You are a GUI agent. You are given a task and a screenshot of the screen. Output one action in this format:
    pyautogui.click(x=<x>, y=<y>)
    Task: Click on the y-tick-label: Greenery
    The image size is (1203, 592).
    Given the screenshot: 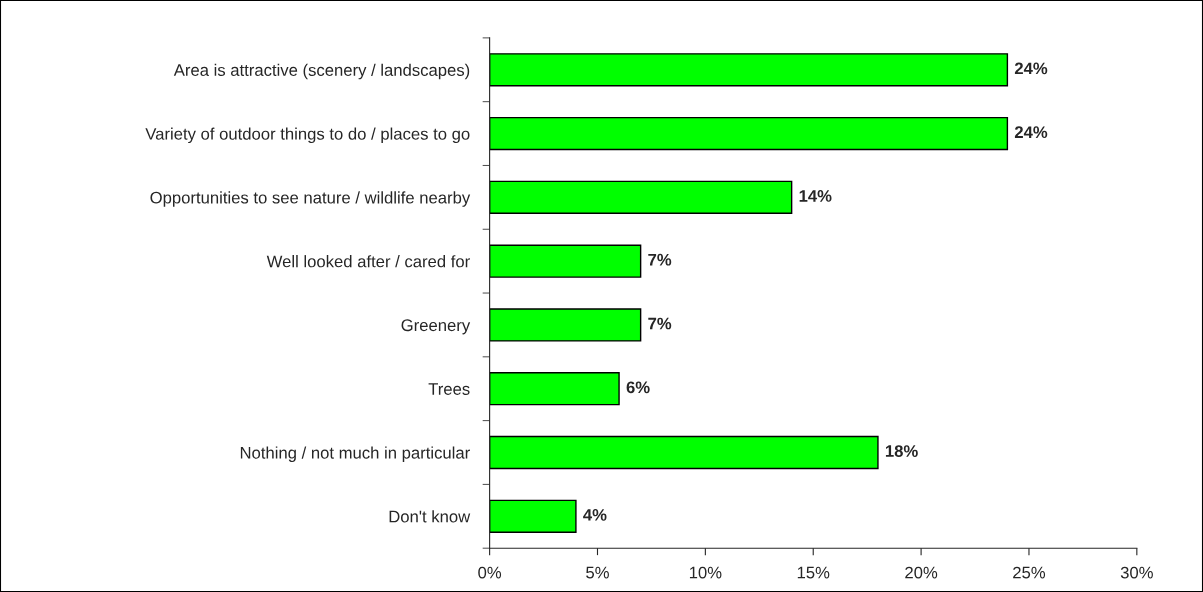 What is the action you would take?
    pyautogui.click(x=436, y=327)
    